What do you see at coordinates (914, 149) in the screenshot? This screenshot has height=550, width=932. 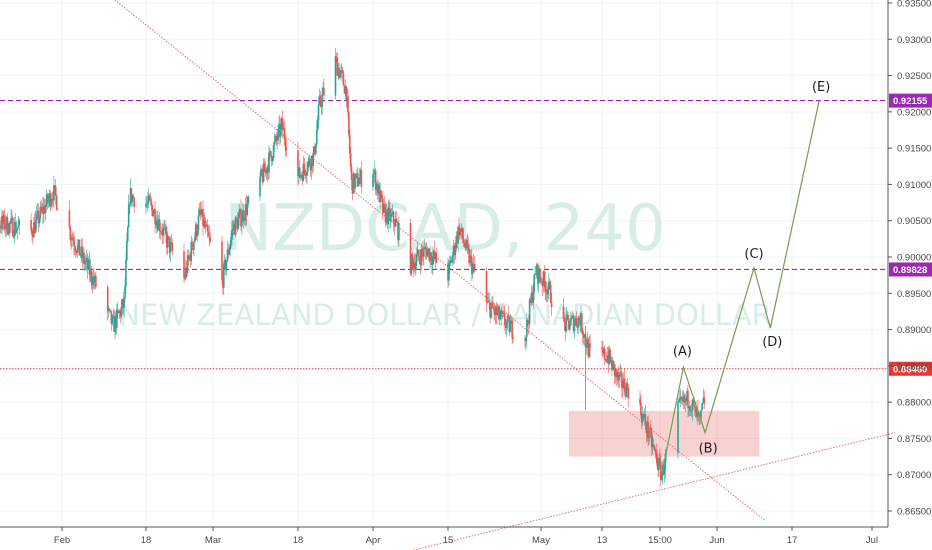 I see `y-tick-label: 0.91500` at bounding box center [914, 149].